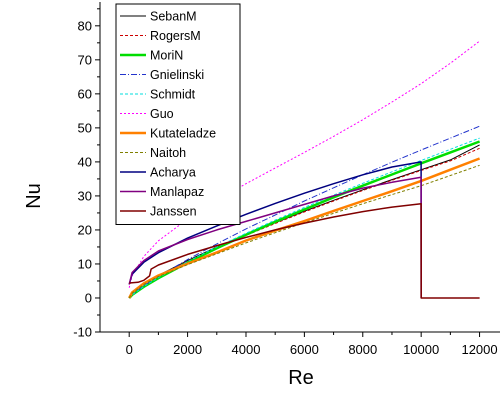 Image resolution: width=500 pixels, height=394 pixels. I want to click on legend-label-naitoh: Naitoh, so click(168, 153).